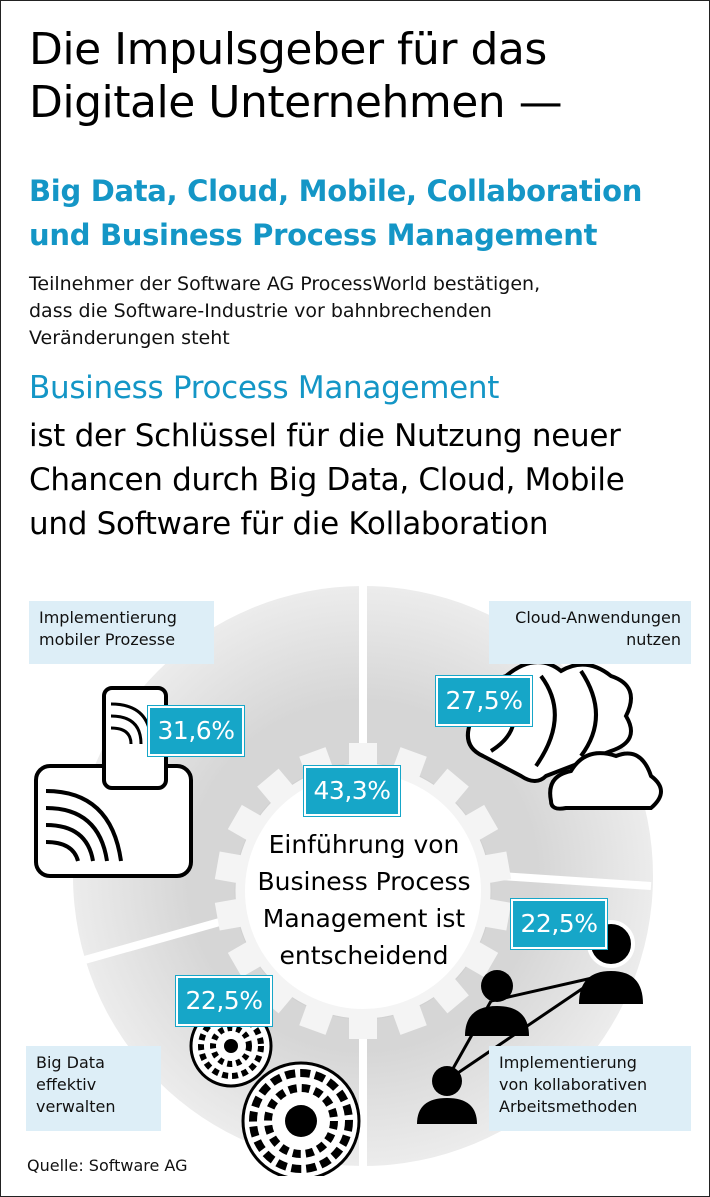 The height and width of the screenshot is (1197, 710). I want to click on label-bigdata-line-1: Big Data, so click(70, 1062).